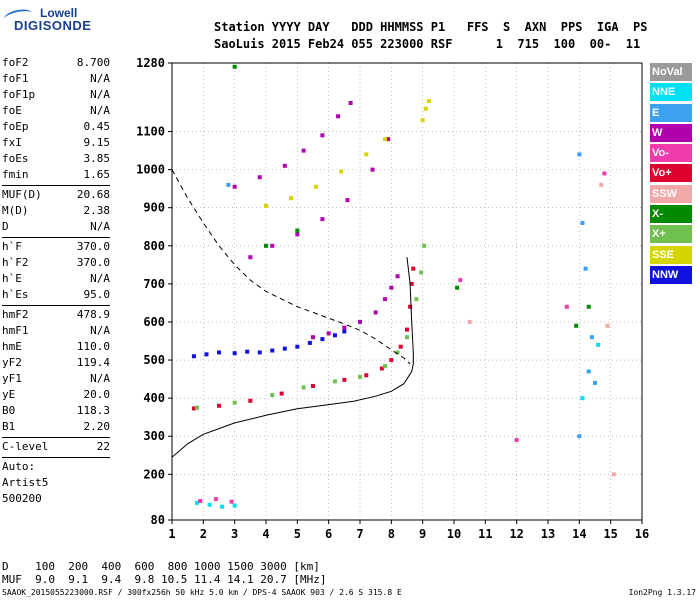 The width and height of the screenshot is (700, 600). What do you see at coordinates (56, 175) in the screenshot?
I see `param-row: fmin 1.65` at bounding box center [56, 175].